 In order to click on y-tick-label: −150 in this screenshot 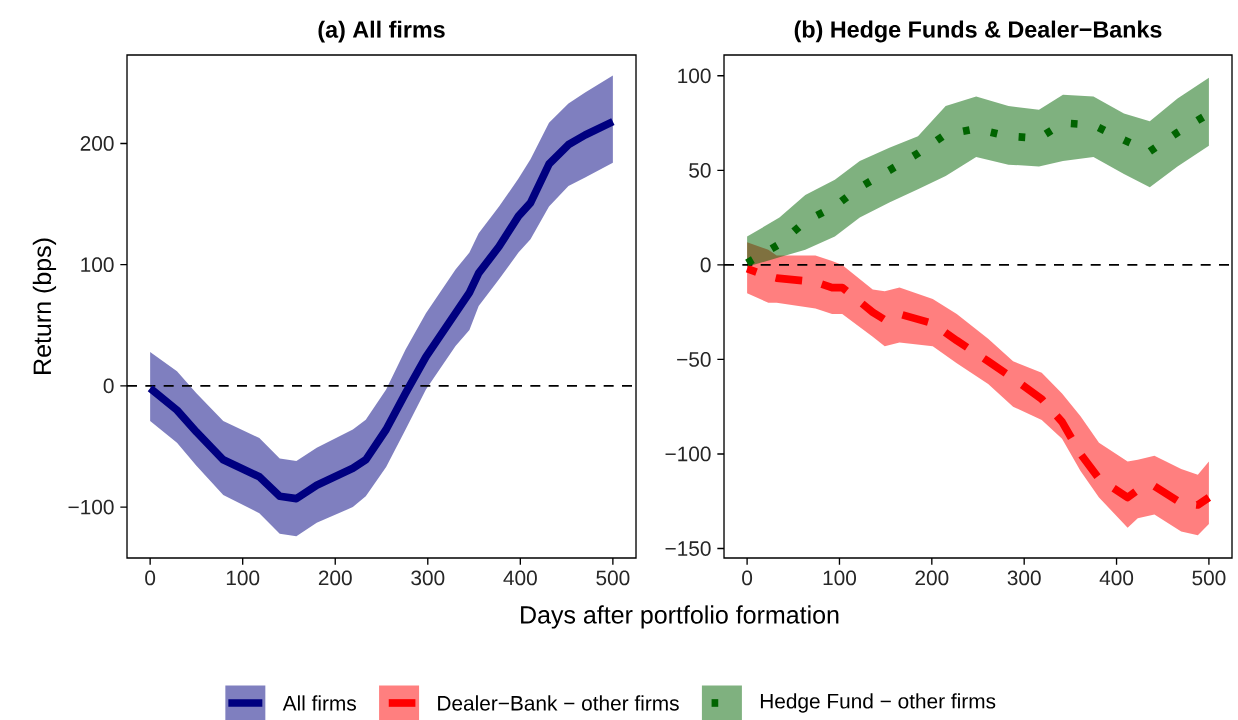, I will do `click(688, 548)`.